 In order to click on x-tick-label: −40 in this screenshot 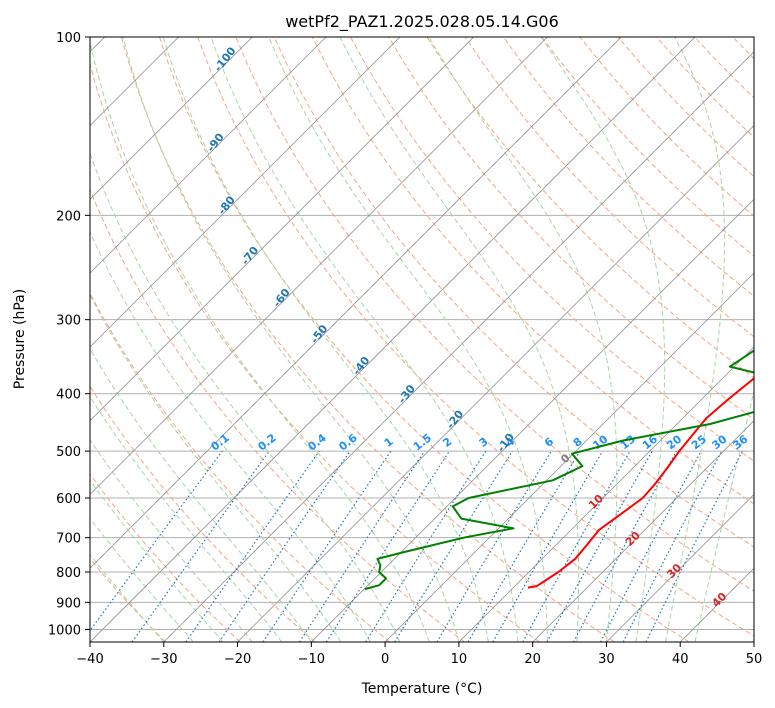, I will do `click(89, 659)`.